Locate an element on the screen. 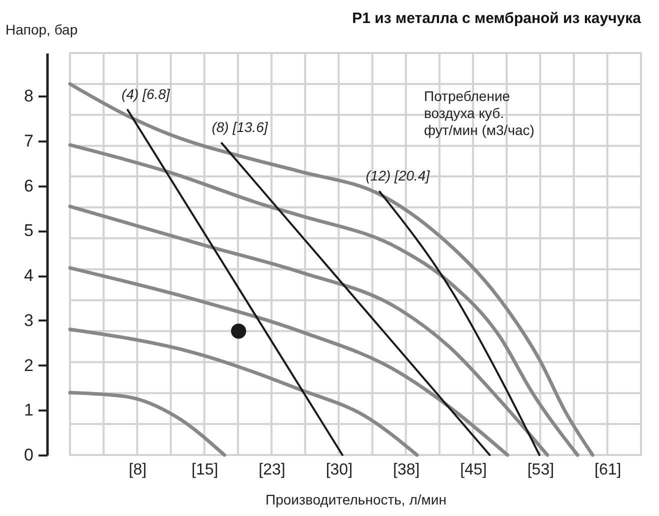 Image resolution: width=659 pixels, height=516 pixels. annotation: (4) [6.8] is located at coordinates (146, 94).